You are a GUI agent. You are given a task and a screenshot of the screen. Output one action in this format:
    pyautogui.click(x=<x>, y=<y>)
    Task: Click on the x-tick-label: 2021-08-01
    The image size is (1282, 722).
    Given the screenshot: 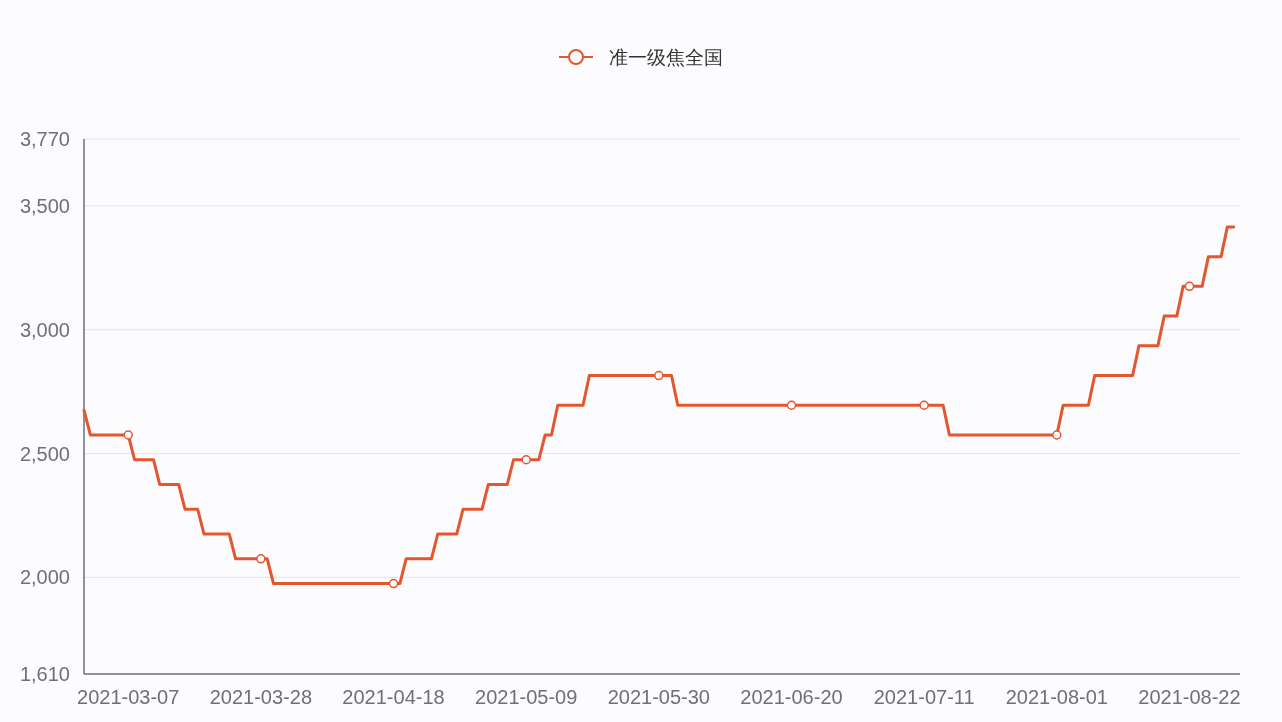 What is the action you would take?
    pyautogui.click(x=1056, y=697)
    